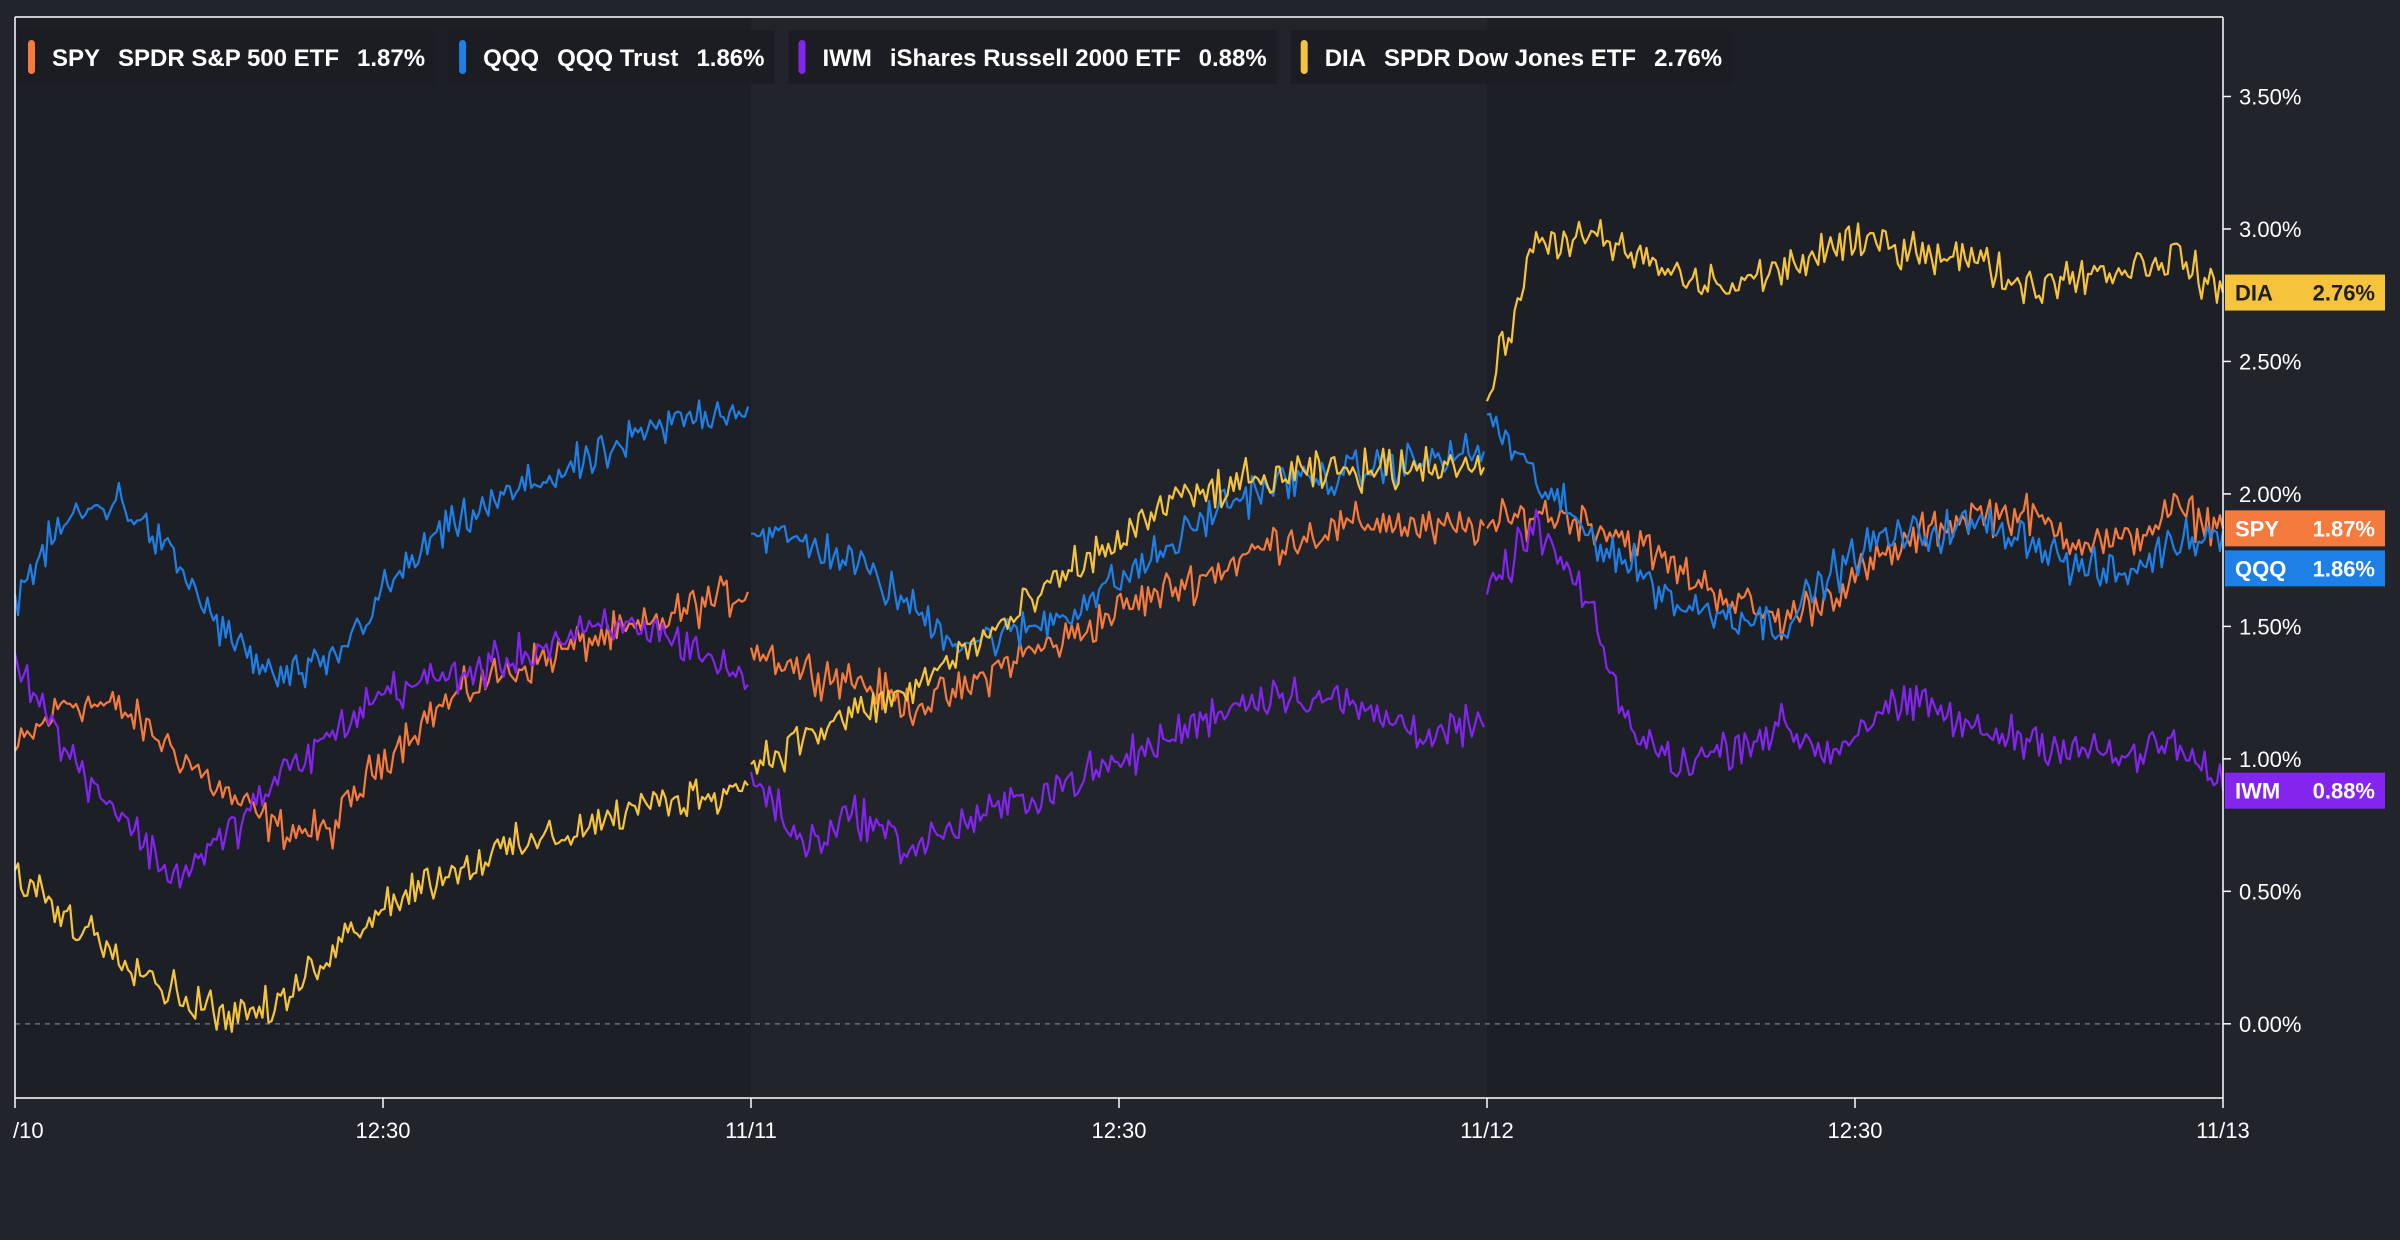 The height and width of the screenshot is (1240, 2400). Describe the element at coordinates (1233, 58) in the screenshot. I see `legend-last: 0.88%` at that location.